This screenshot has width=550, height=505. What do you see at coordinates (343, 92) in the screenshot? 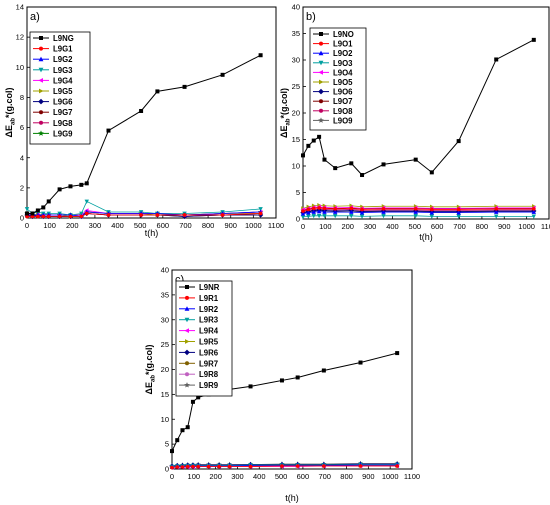
I see `legend-entry: L9O6` at bounding box center [343, 92].